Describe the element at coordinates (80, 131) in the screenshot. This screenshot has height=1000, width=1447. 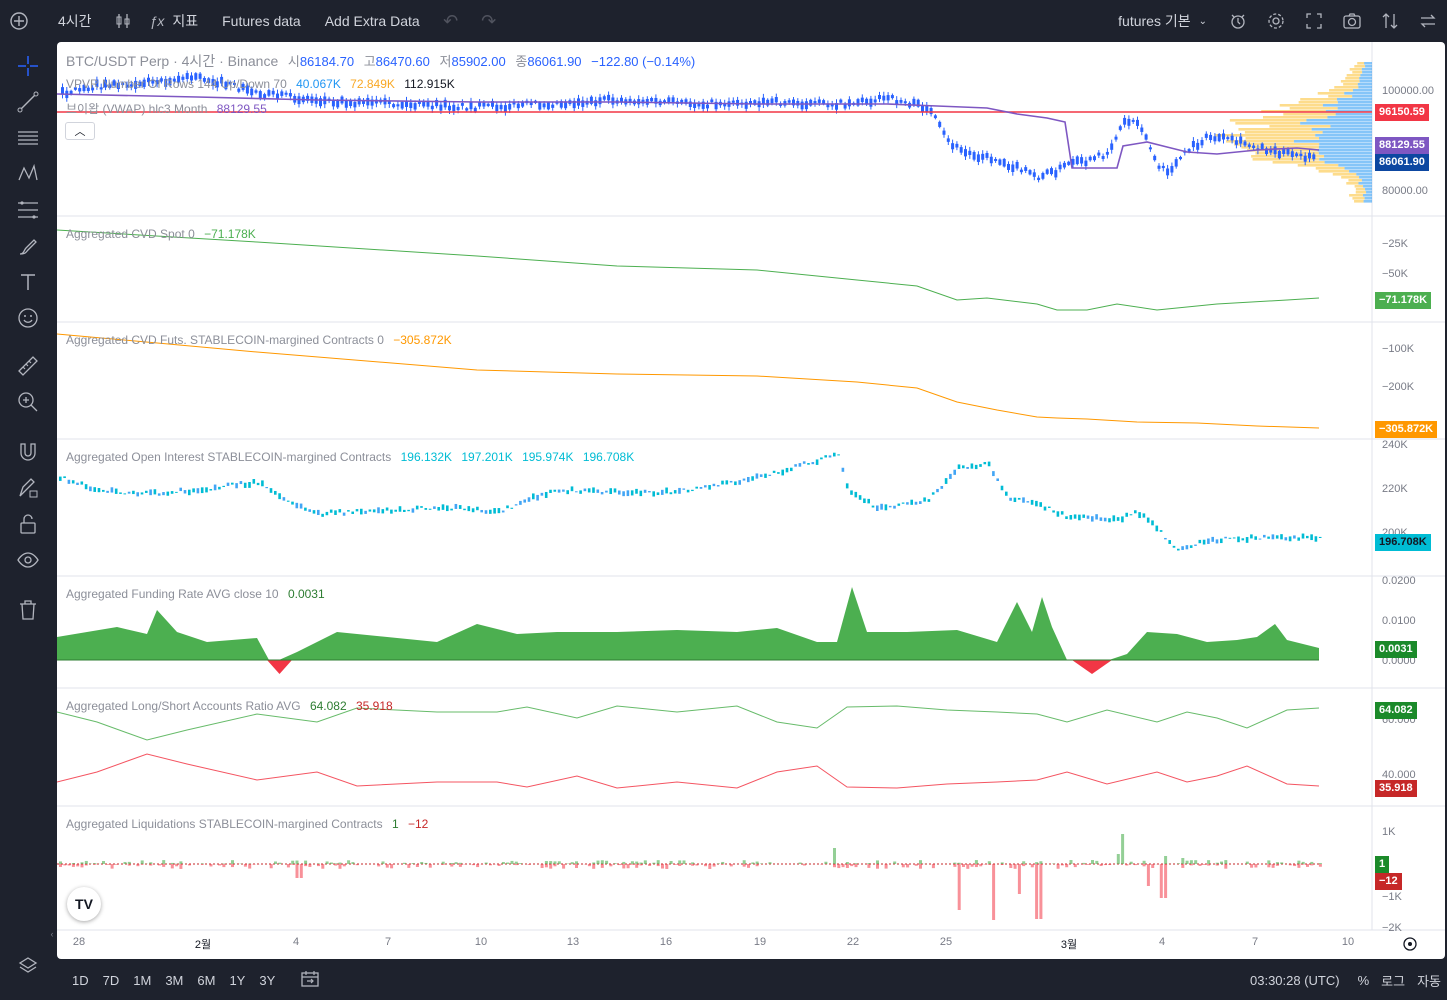
I see `legend-collapse-button: ︿` at that location.